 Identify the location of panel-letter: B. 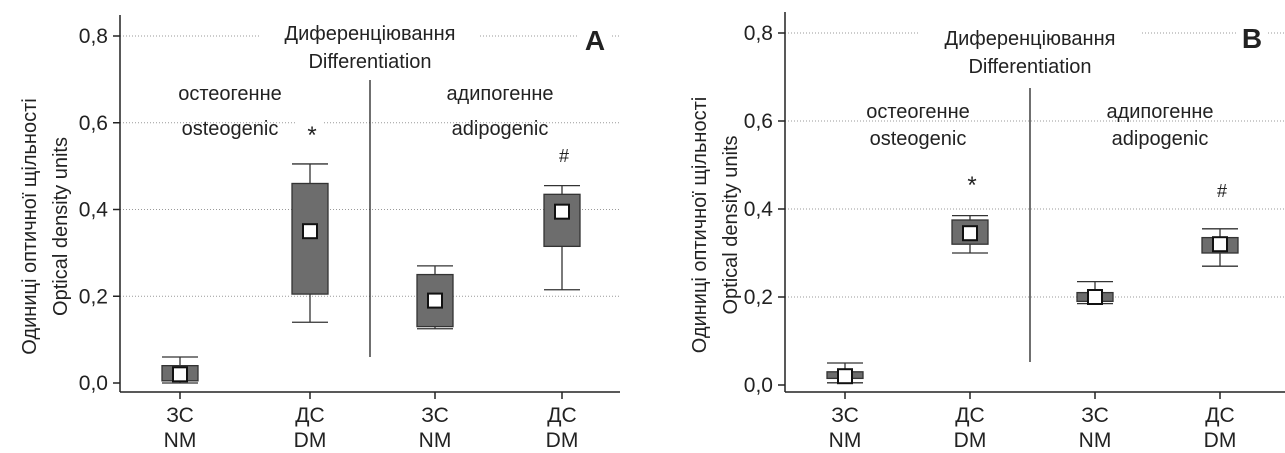
(1252, 38).